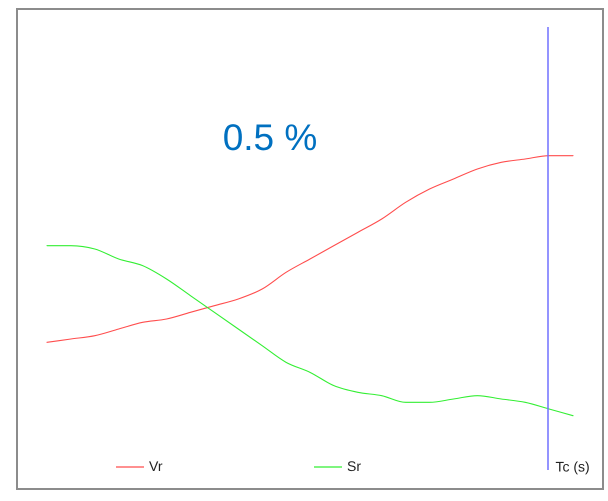  I want to click on legend-label: Vr, so click(156, 466).